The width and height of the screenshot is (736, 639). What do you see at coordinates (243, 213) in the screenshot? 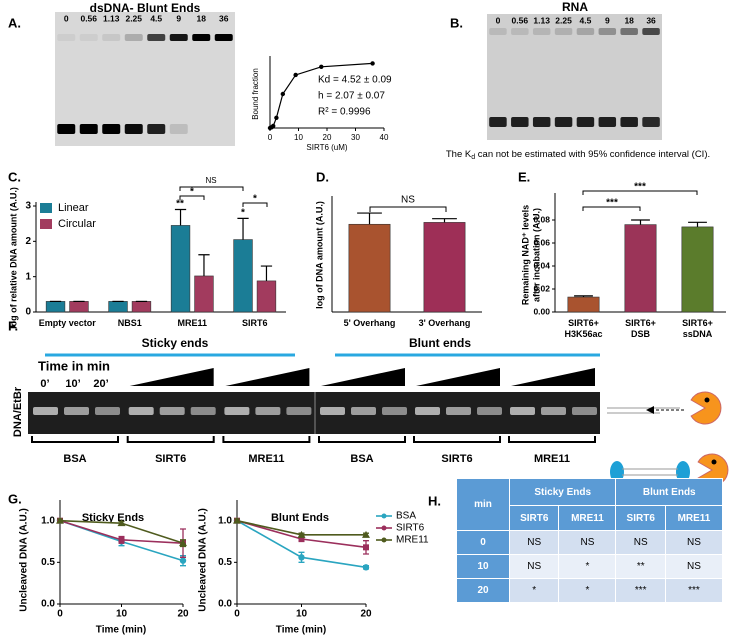
I see `annotation: *` at bounding box center [243, 213].